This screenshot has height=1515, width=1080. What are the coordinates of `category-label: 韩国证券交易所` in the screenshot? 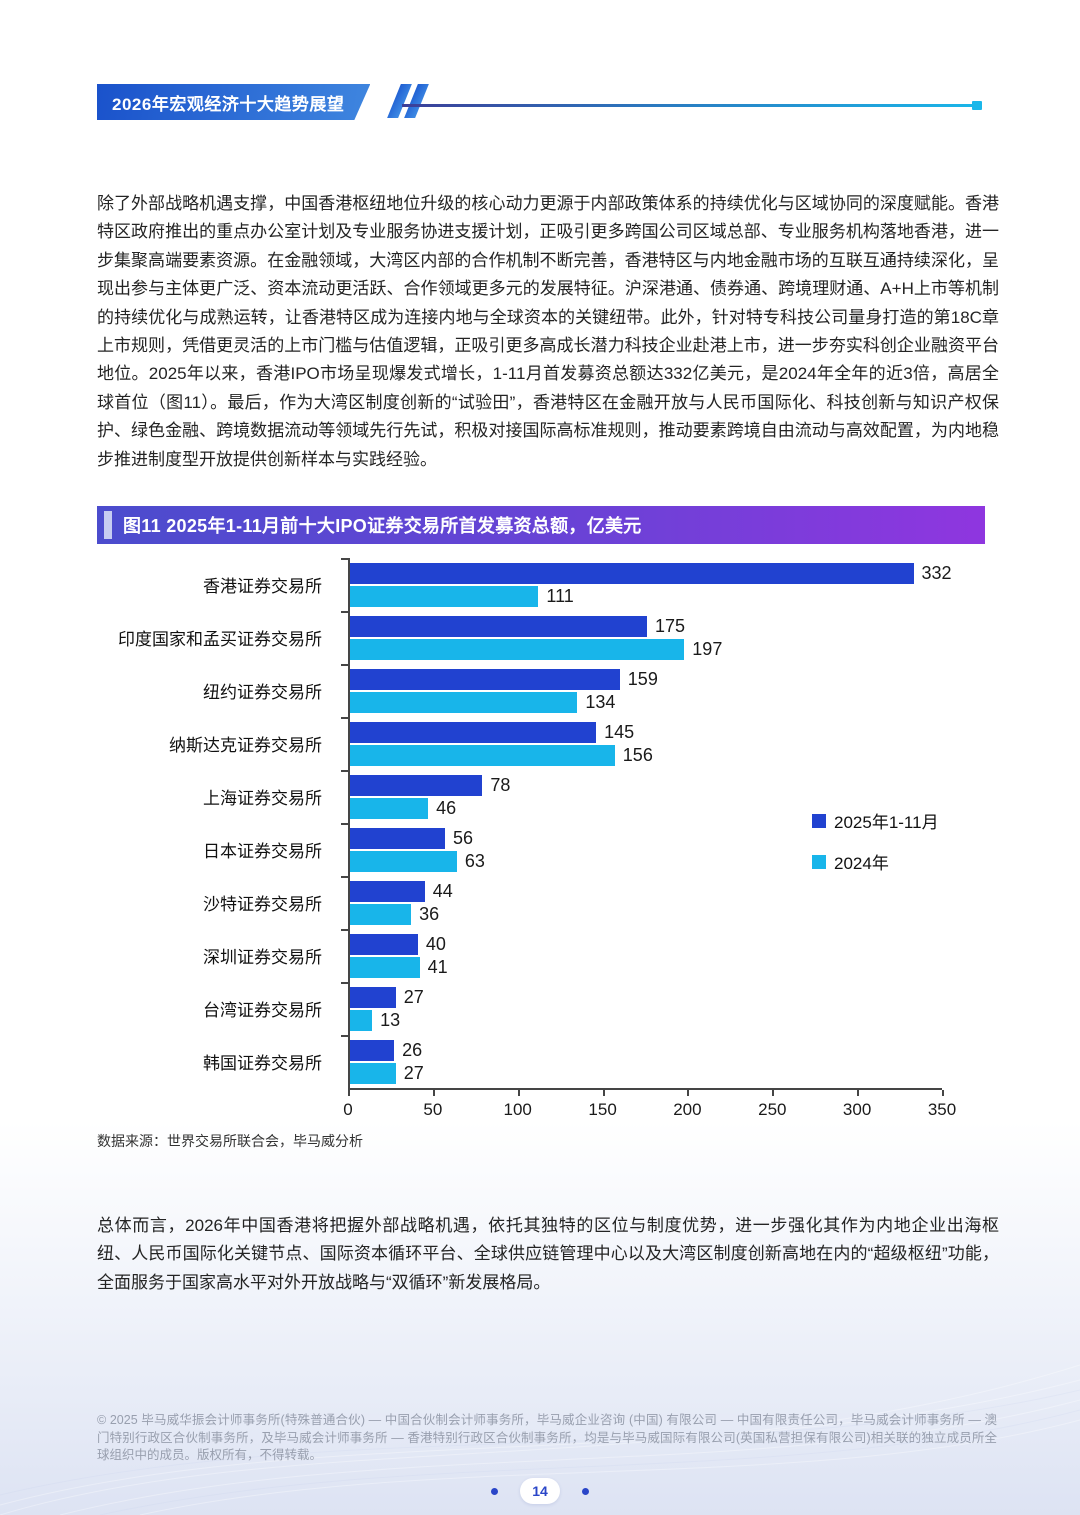 It's located at (262, 1063).